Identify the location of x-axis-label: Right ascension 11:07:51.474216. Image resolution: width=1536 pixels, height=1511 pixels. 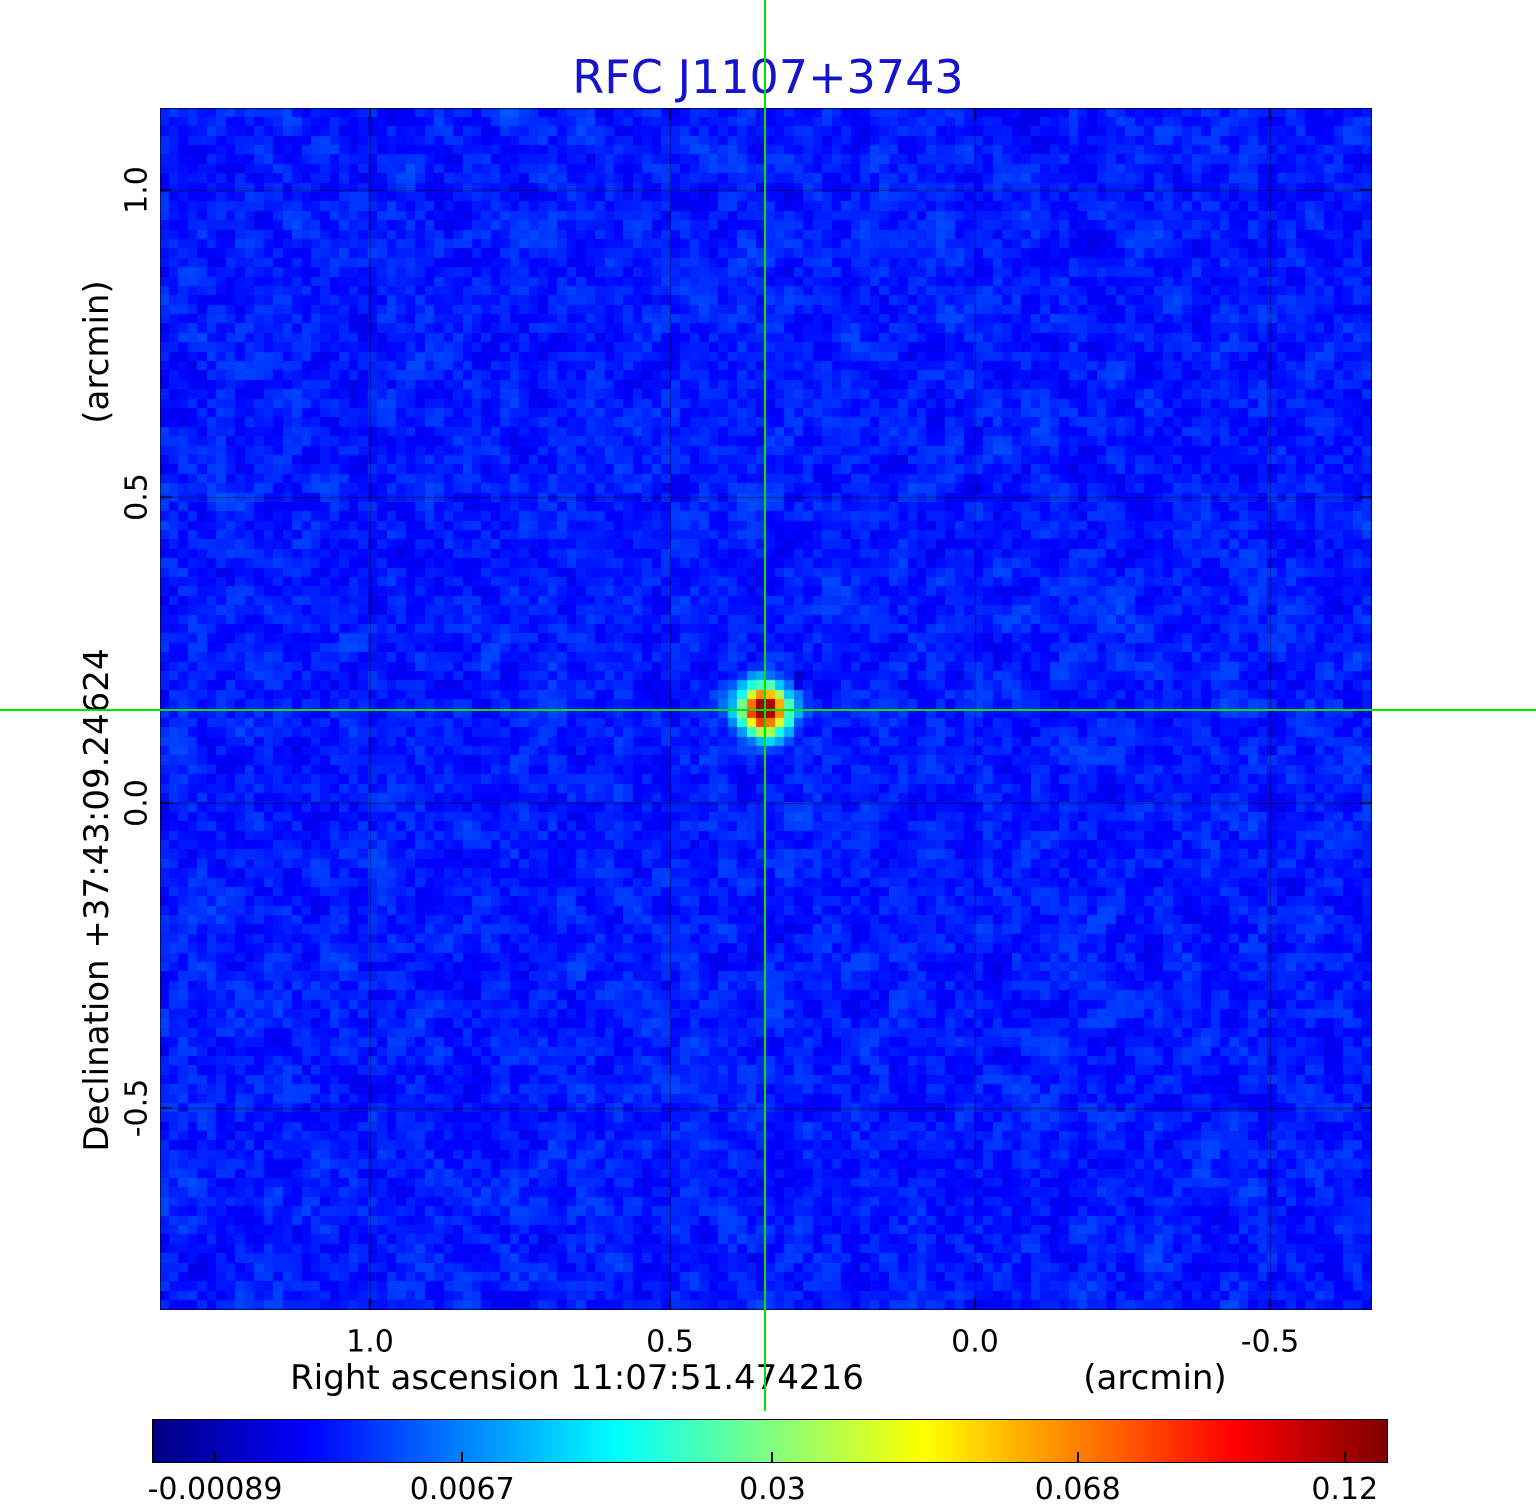
(577, 1378).